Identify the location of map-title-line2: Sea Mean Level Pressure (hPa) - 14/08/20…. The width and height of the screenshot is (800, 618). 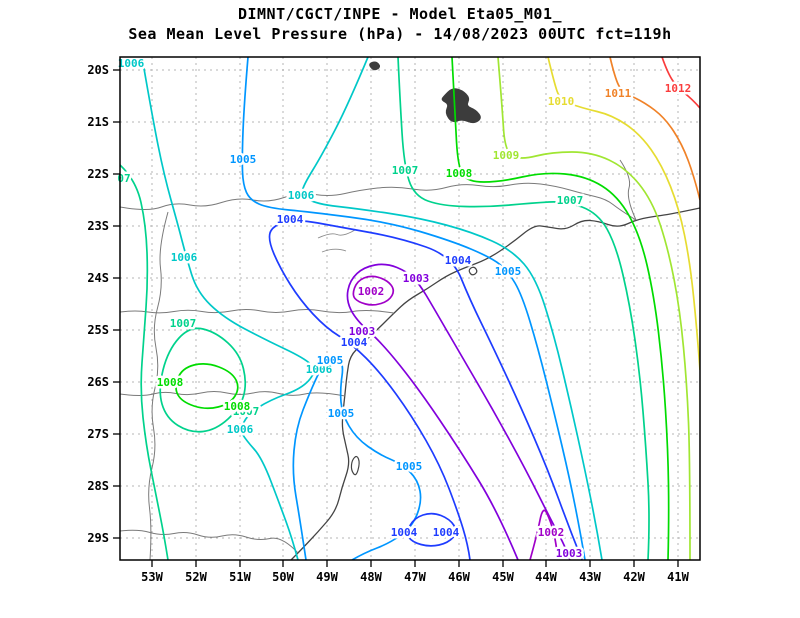
(400, 34).